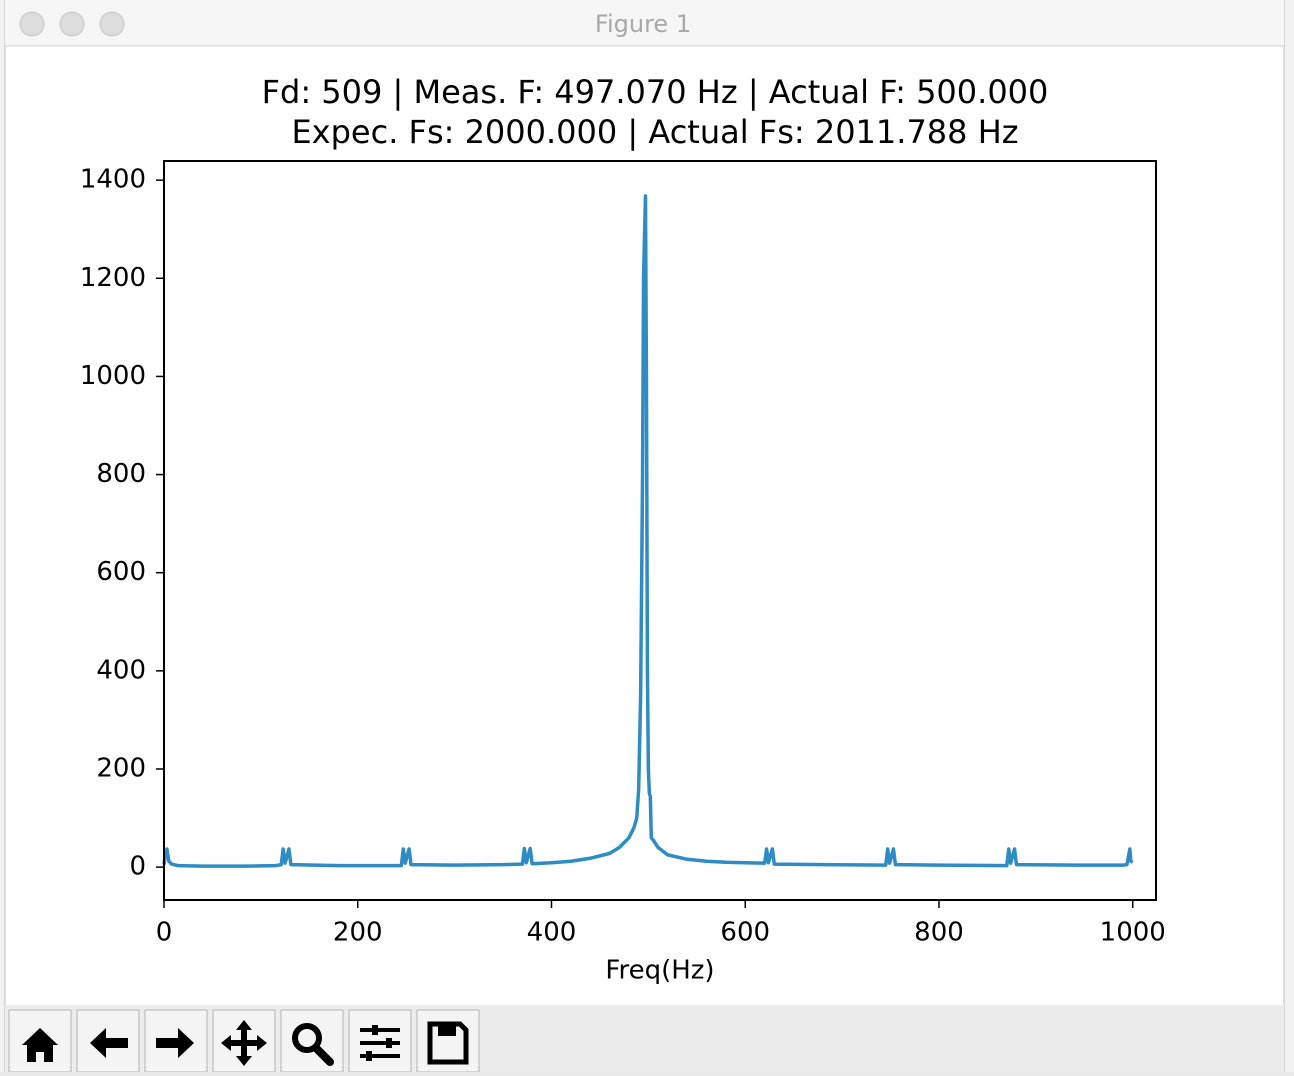 The image size is (1294, 1076). Describe the element at coordinates (659, 971) in the screenshot. I see `x-axis-label: Freq(Hz)` at that location.